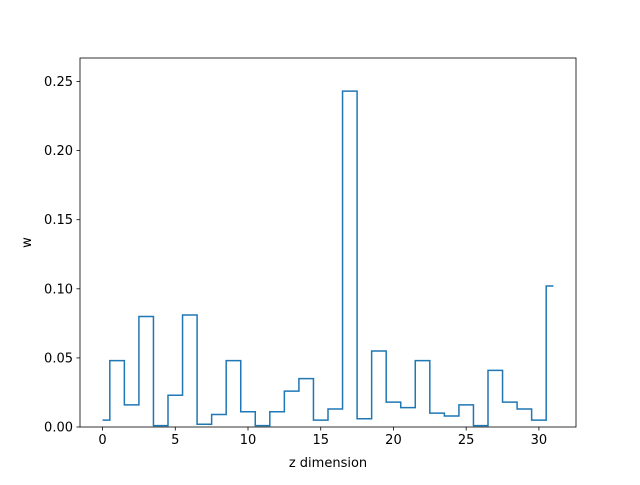 The image size is (640, 485). Describe the element at coordinates (58, 289) in the screenshot. I see `y-tick-label: 0.10` at that location.